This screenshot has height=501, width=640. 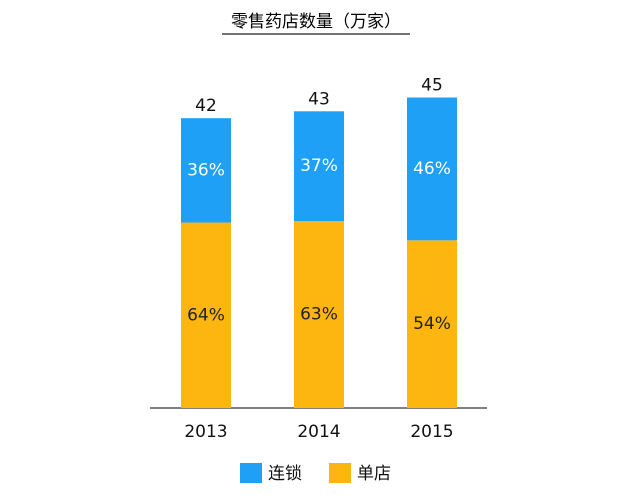 What do you see at coordinates (206, 106) in the screenshot?
I see `total-label: 42` at bounding box center [206, 106].